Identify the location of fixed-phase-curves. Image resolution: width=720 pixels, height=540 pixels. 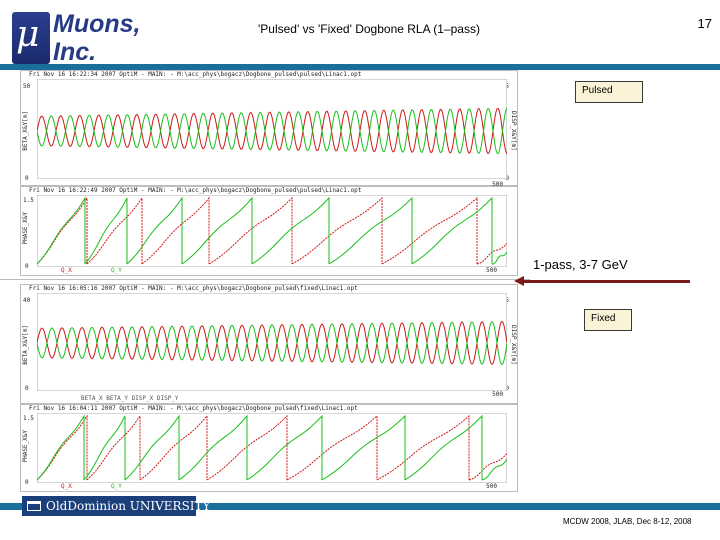
(272, 448).